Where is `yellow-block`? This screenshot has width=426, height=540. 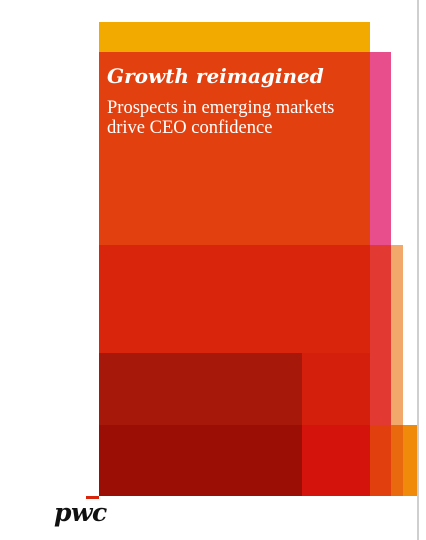 yellow-block is located at coordinates (234, 37).